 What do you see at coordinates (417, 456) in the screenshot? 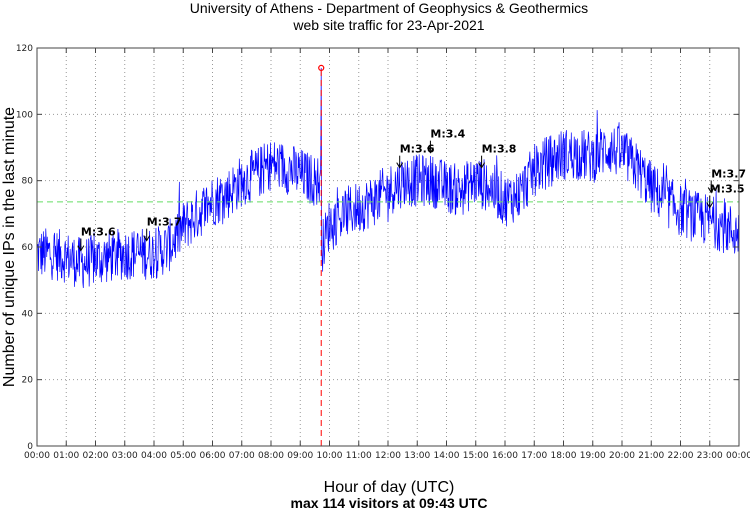
I see `x-tick-label: 13:00` at bounding box center [417, 456].